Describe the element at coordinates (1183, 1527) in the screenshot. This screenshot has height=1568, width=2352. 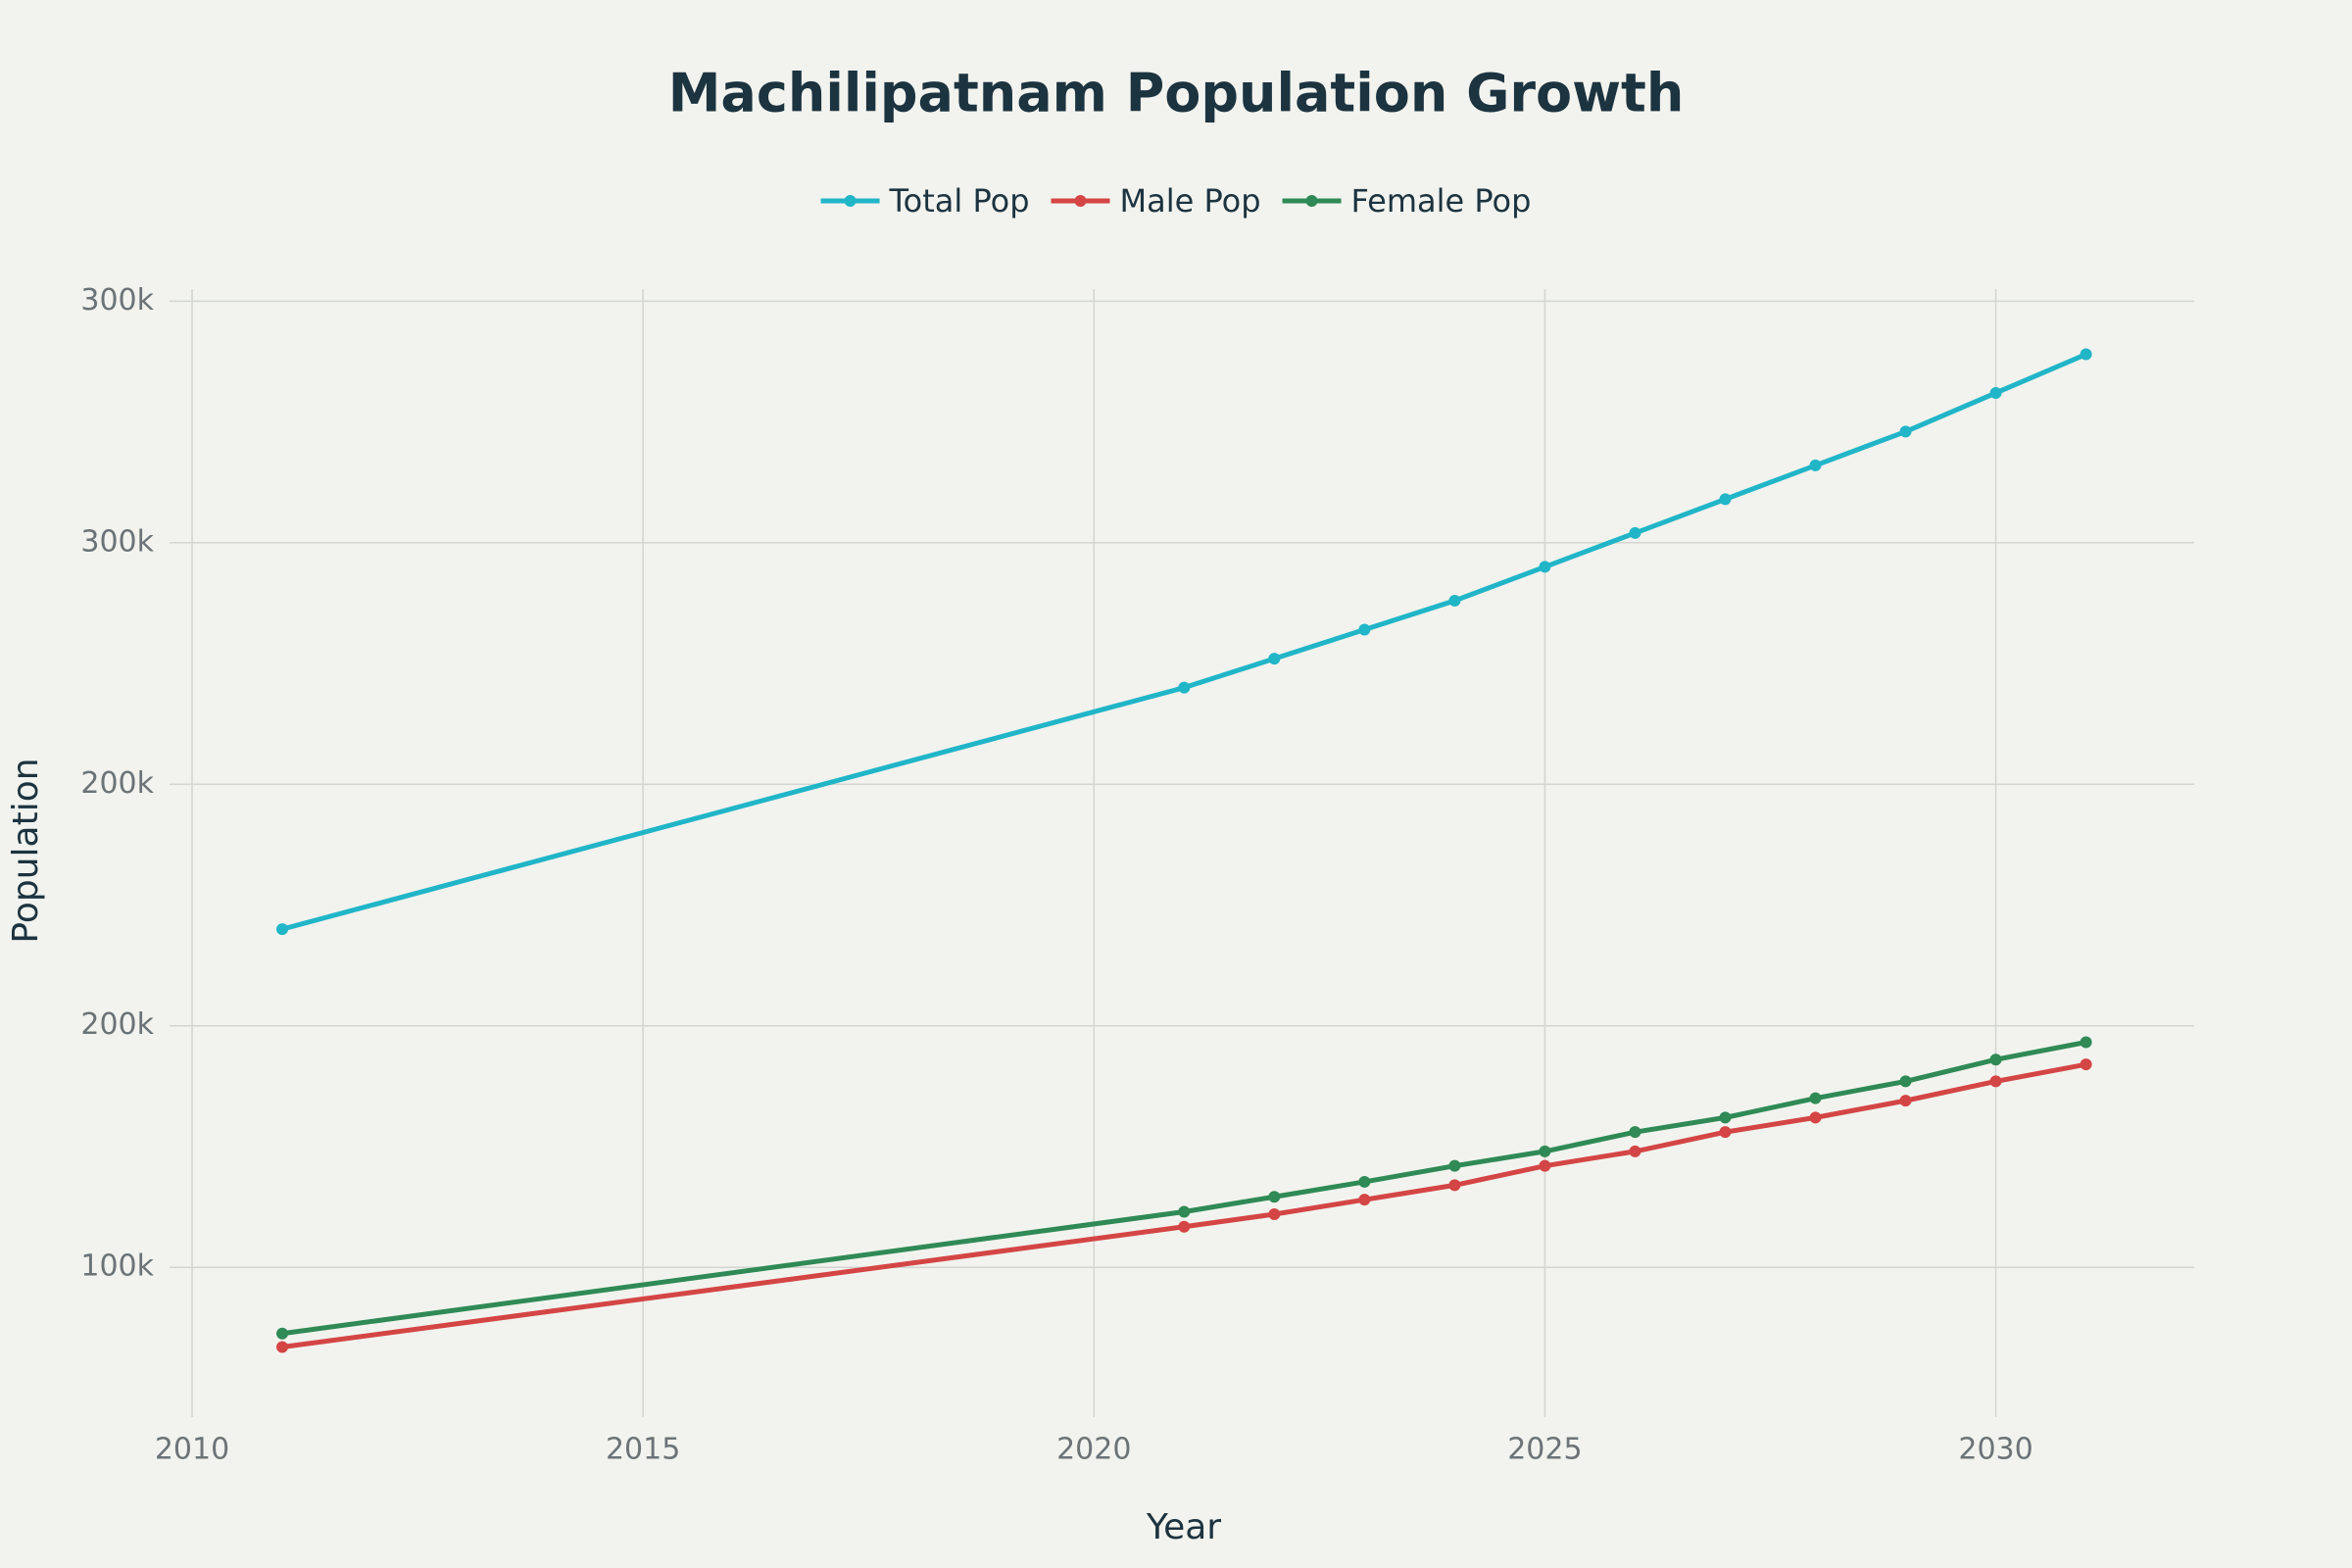
I see `x-axis-title: Year` at that location.